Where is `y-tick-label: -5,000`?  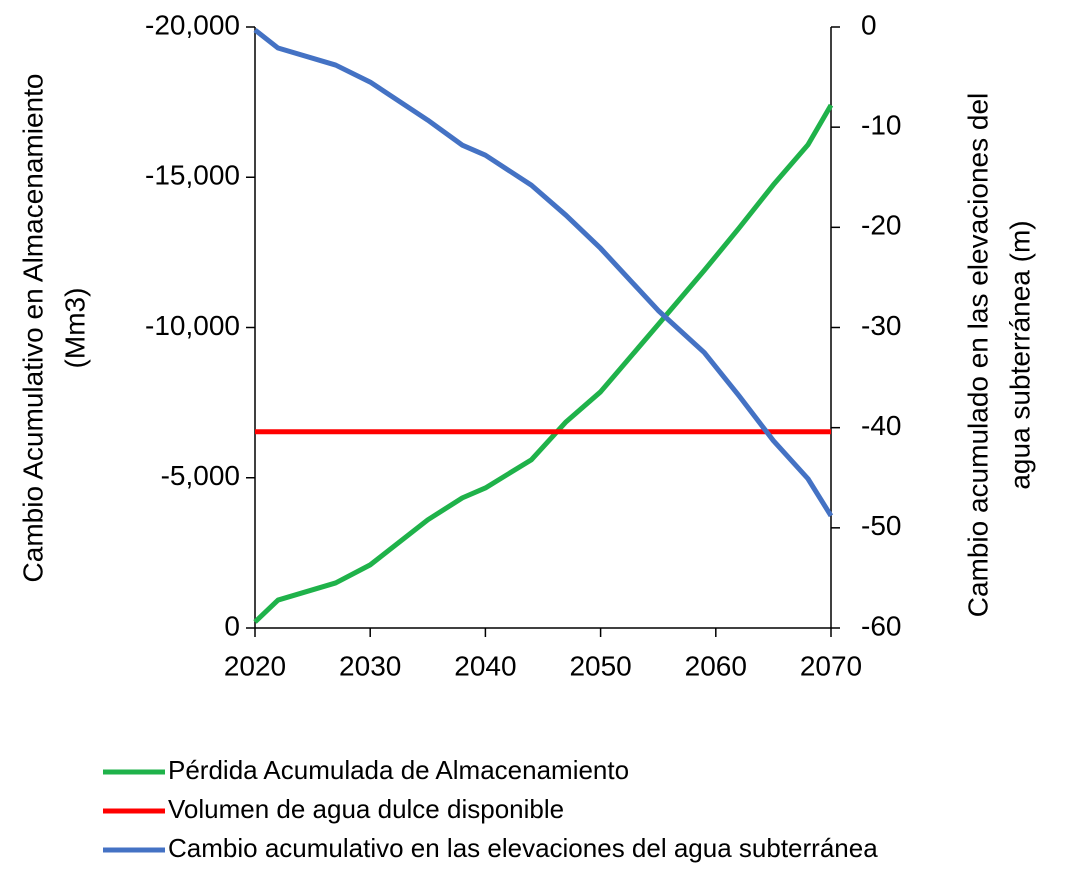 y-tick-label: -5,000 is located at coordinates (200, 475).